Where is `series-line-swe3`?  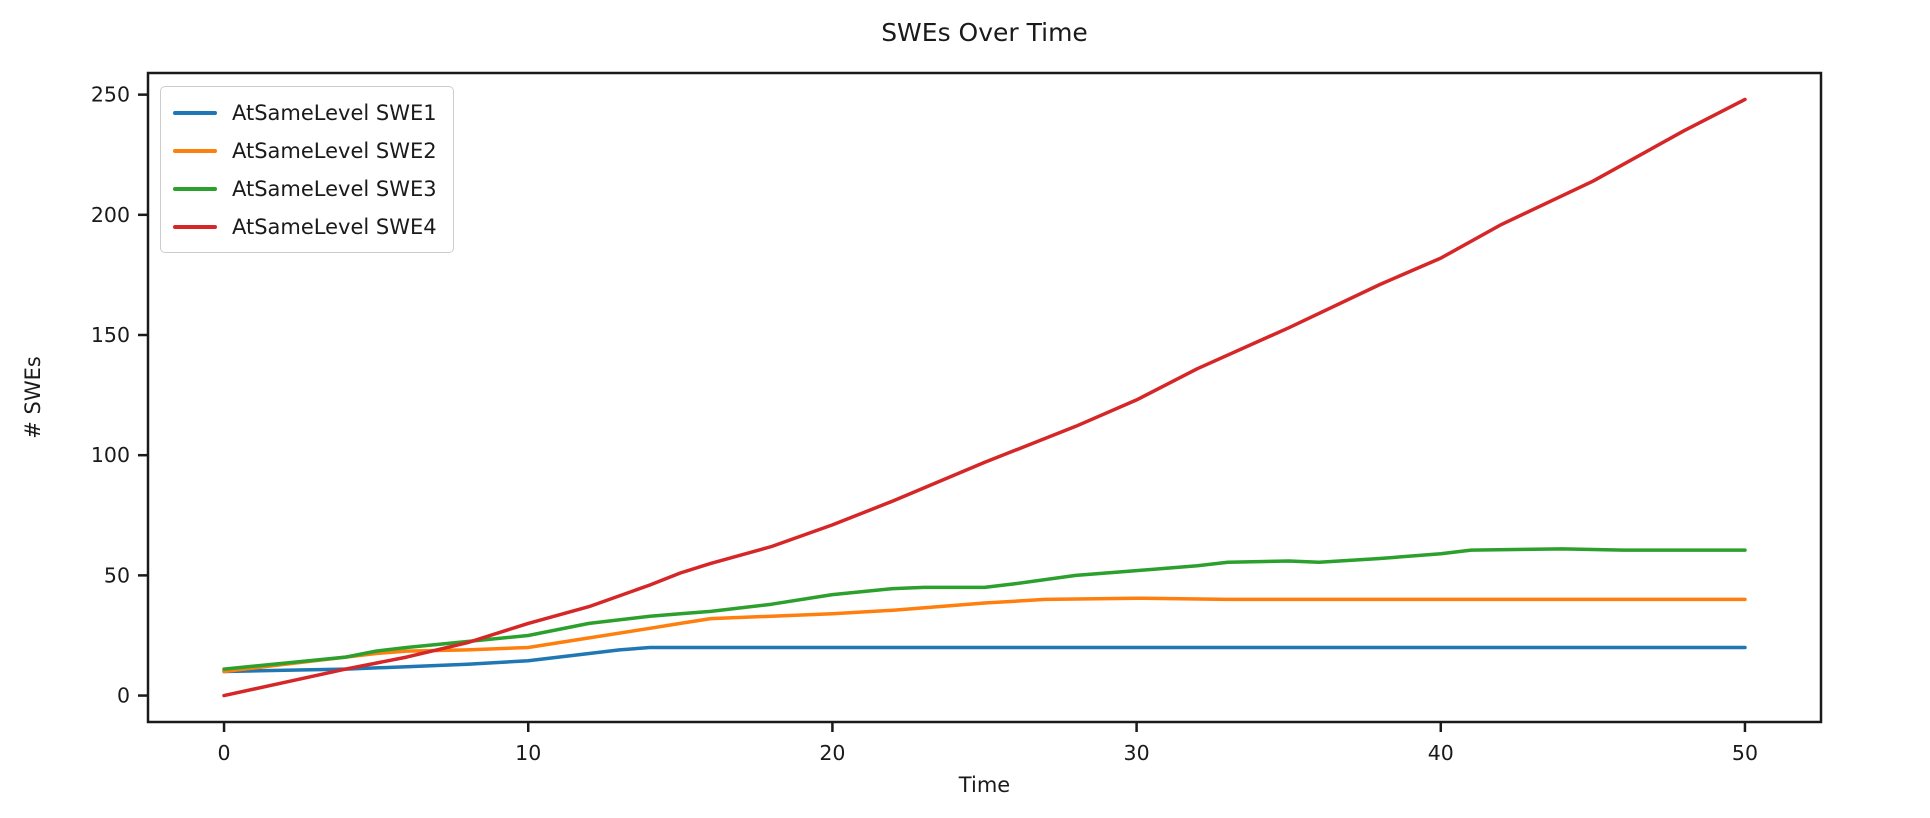
series-line-swe3 is located at coordinates (984, 609).